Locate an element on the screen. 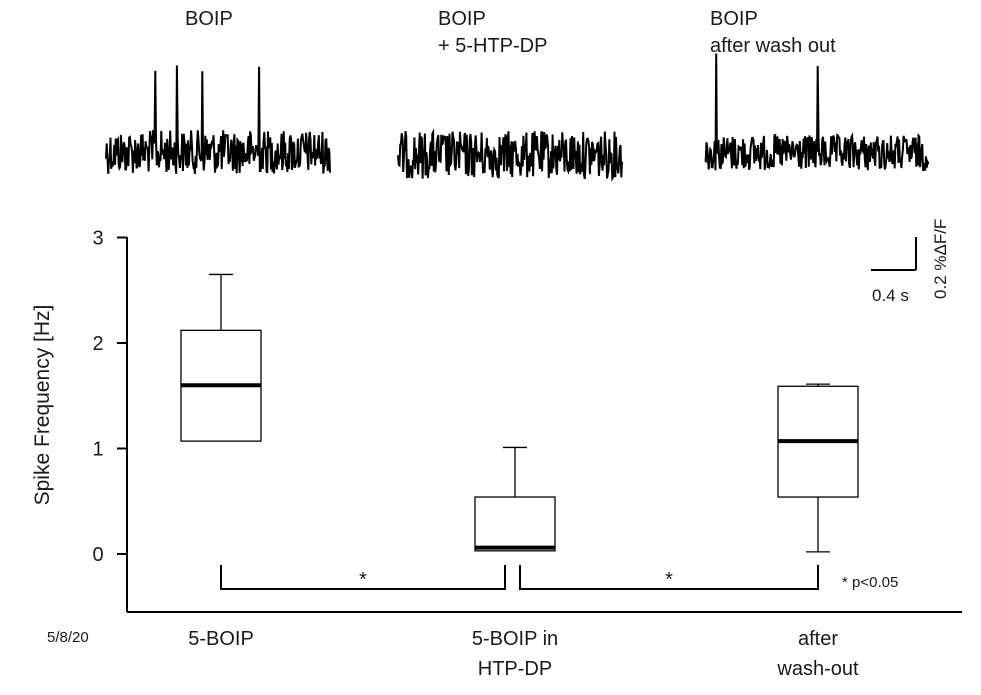 Image resolution: width=981 pixels, height=695 pixels. y-tick-label: 1 is located at coordinates (97, 450).